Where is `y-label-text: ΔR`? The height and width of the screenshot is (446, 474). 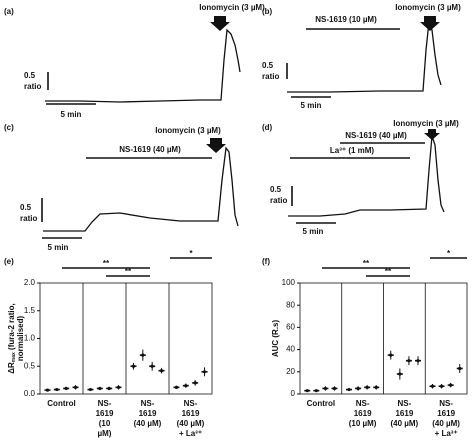 y-label-text: ΔR is located at coordinates (11, 368).